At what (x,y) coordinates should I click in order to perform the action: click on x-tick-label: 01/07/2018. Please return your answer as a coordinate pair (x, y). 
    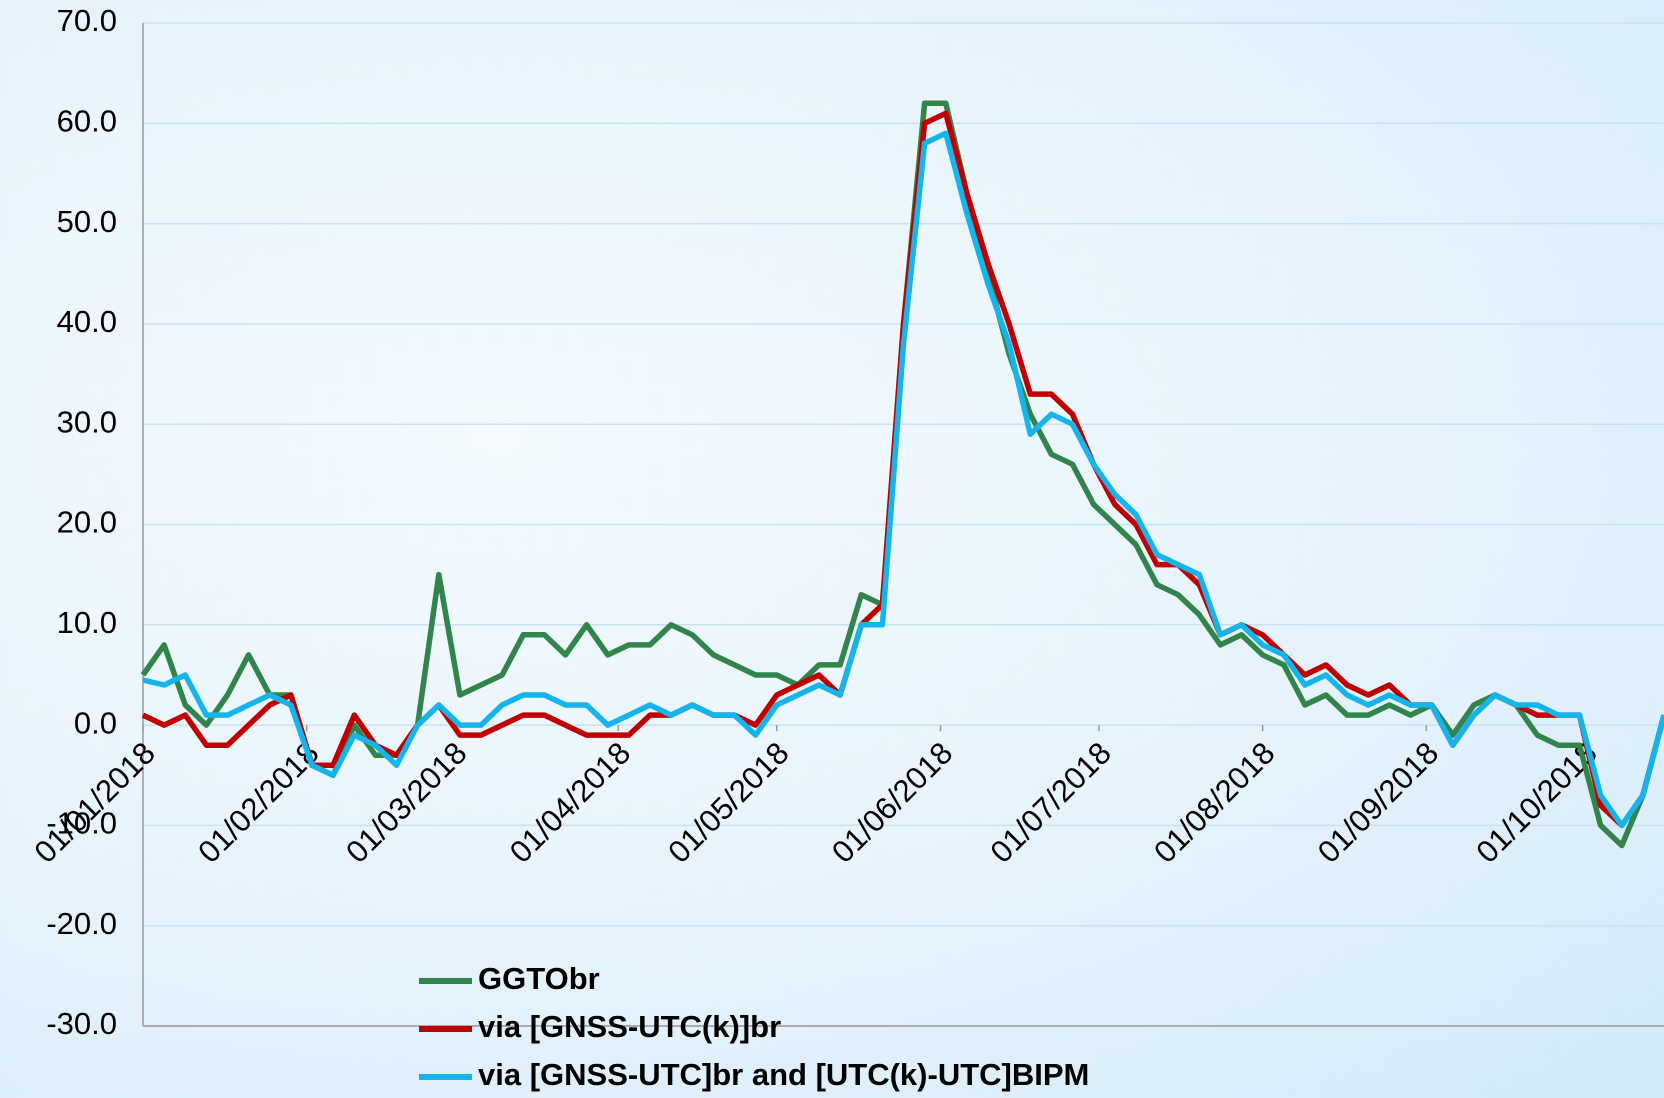
    Looking at the image, I should click on (1050, 802).